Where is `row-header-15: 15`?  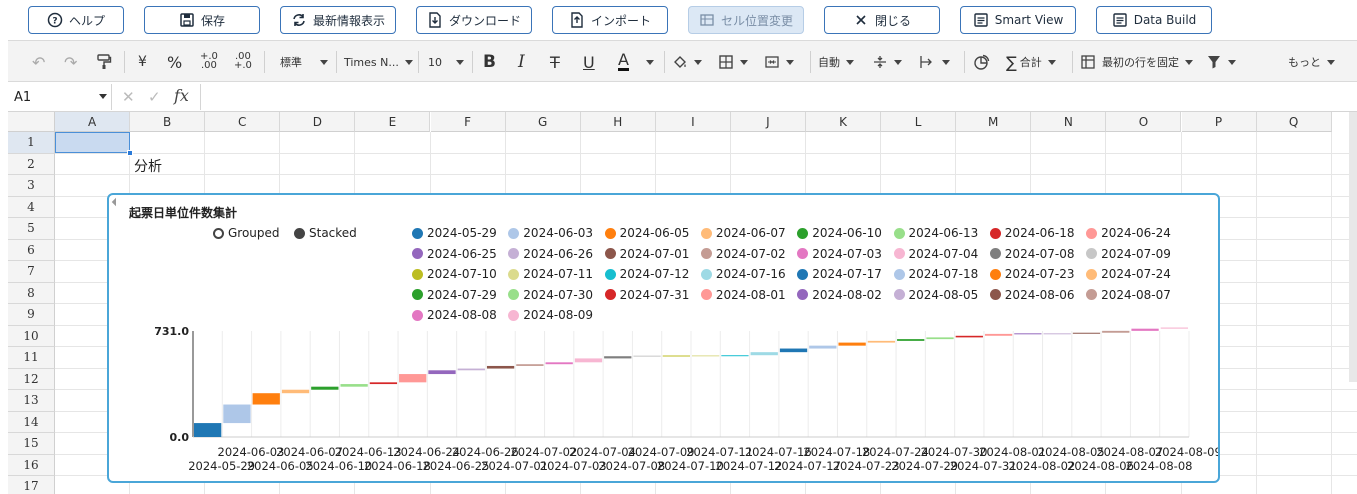
row-header-15: 15 is located at coordinates (31, 444).